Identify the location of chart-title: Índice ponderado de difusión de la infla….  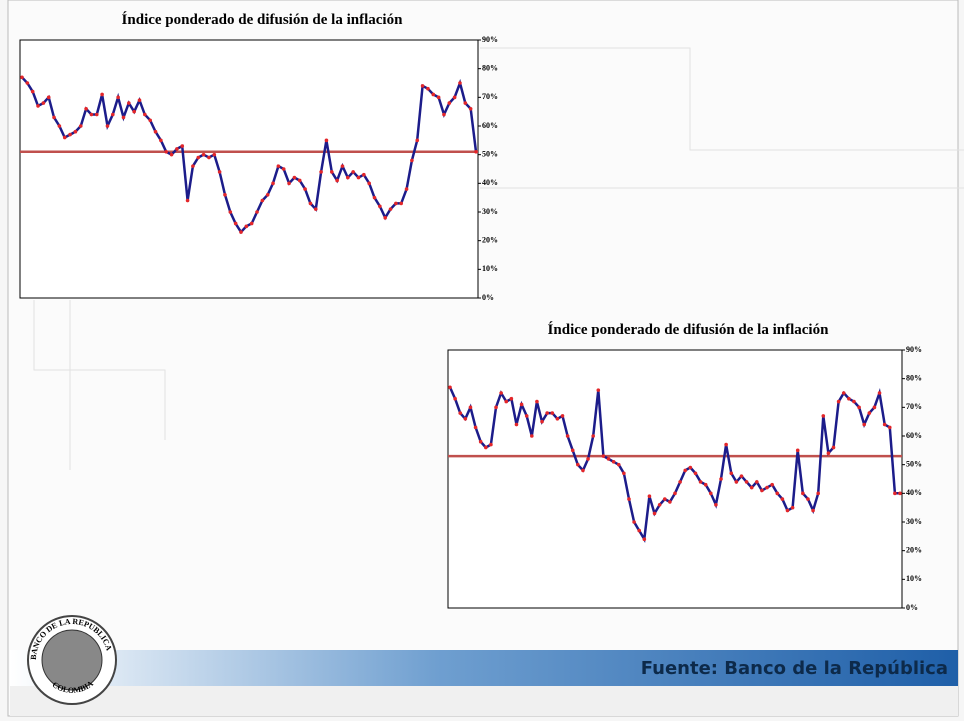
(689, 329).